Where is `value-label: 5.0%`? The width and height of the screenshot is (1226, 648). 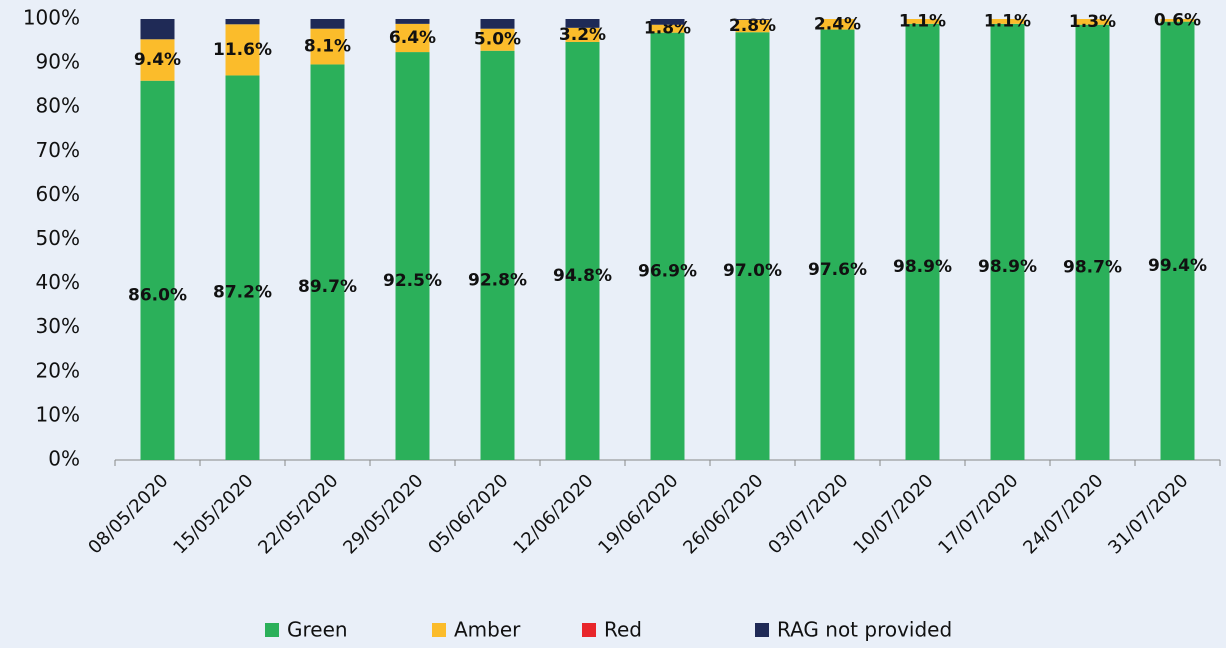
value-label: 5.0% is located at coordinates (497, 40).